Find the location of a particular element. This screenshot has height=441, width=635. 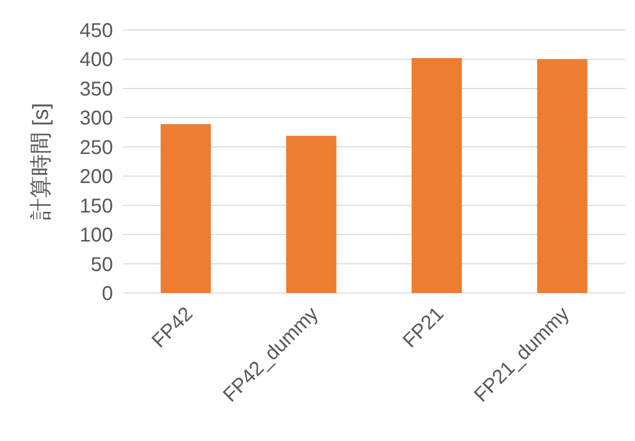

y-tick-label: 250 is located at coordinates (96, 147).